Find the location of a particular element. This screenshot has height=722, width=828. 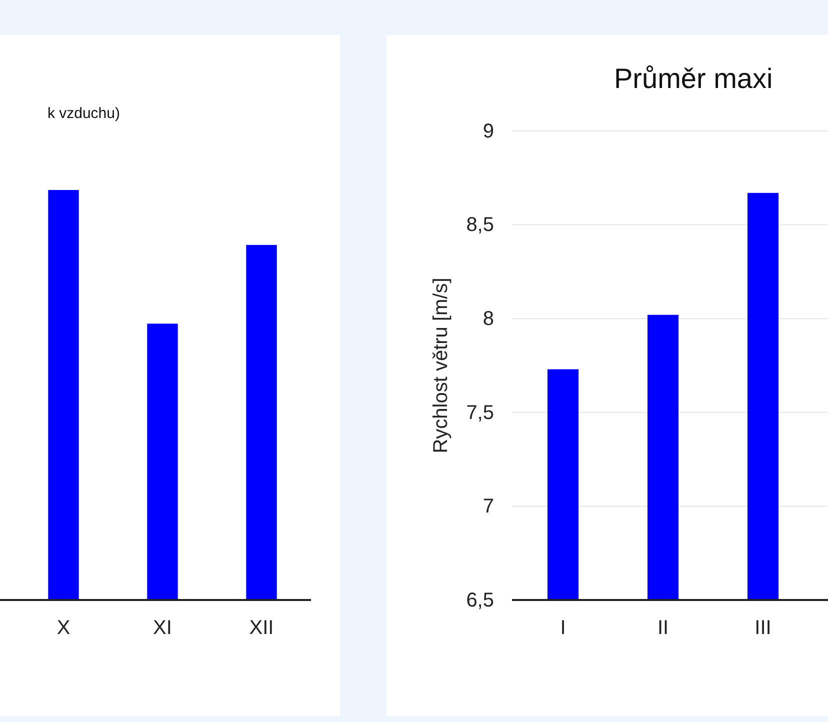

y-tick-label: 7 is located at coordinates (488, 507).